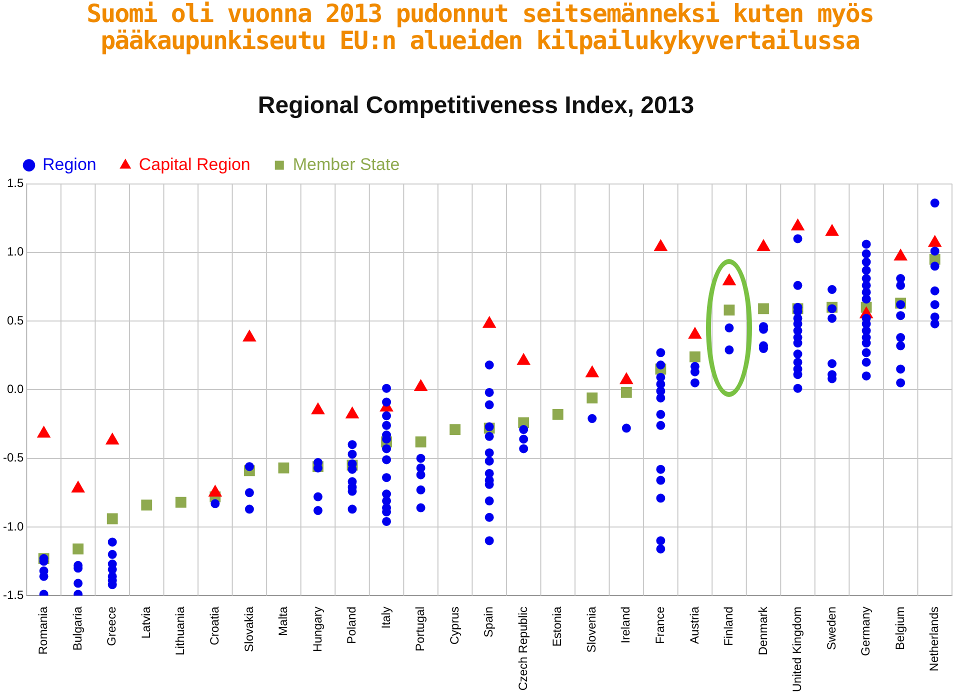  What do you see at coordinates (763, 631) in the screenshot?
I see `x-tick-label: Denmark` at bounding box center [763, 631].